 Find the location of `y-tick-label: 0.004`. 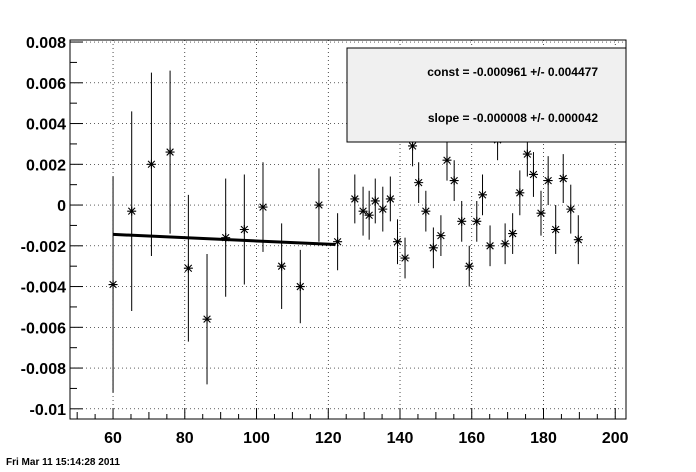

y-tick-label: 0.004 is located at coordinates (46, 125).